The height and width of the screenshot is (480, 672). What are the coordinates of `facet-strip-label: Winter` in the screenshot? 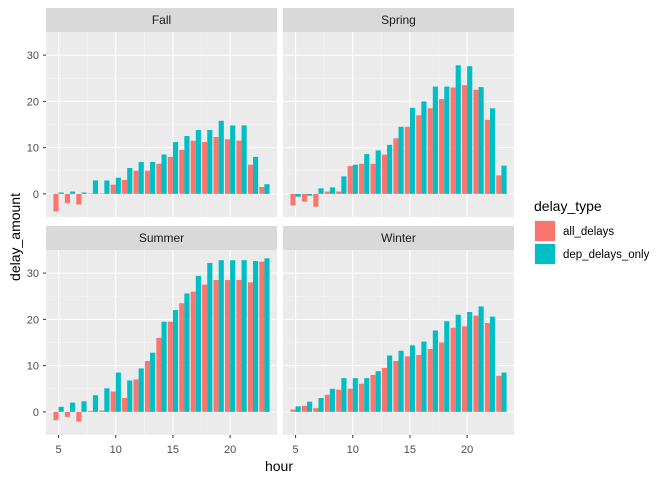 It's located at (398, 238).